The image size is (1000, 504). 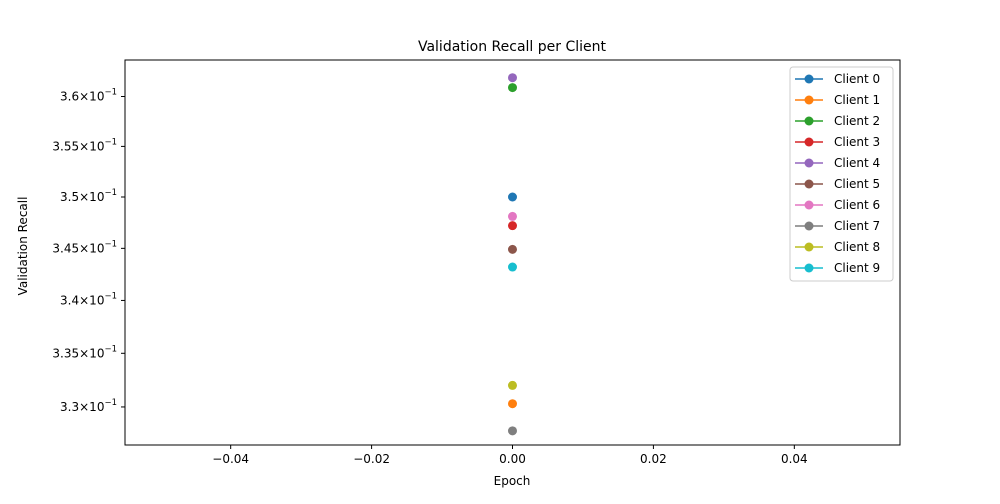 What do you see at coordinates (88, 299) in the screenshot?
I see `y-tick-label: 3.4×10⁻¹` at bounding box center [88, 299].